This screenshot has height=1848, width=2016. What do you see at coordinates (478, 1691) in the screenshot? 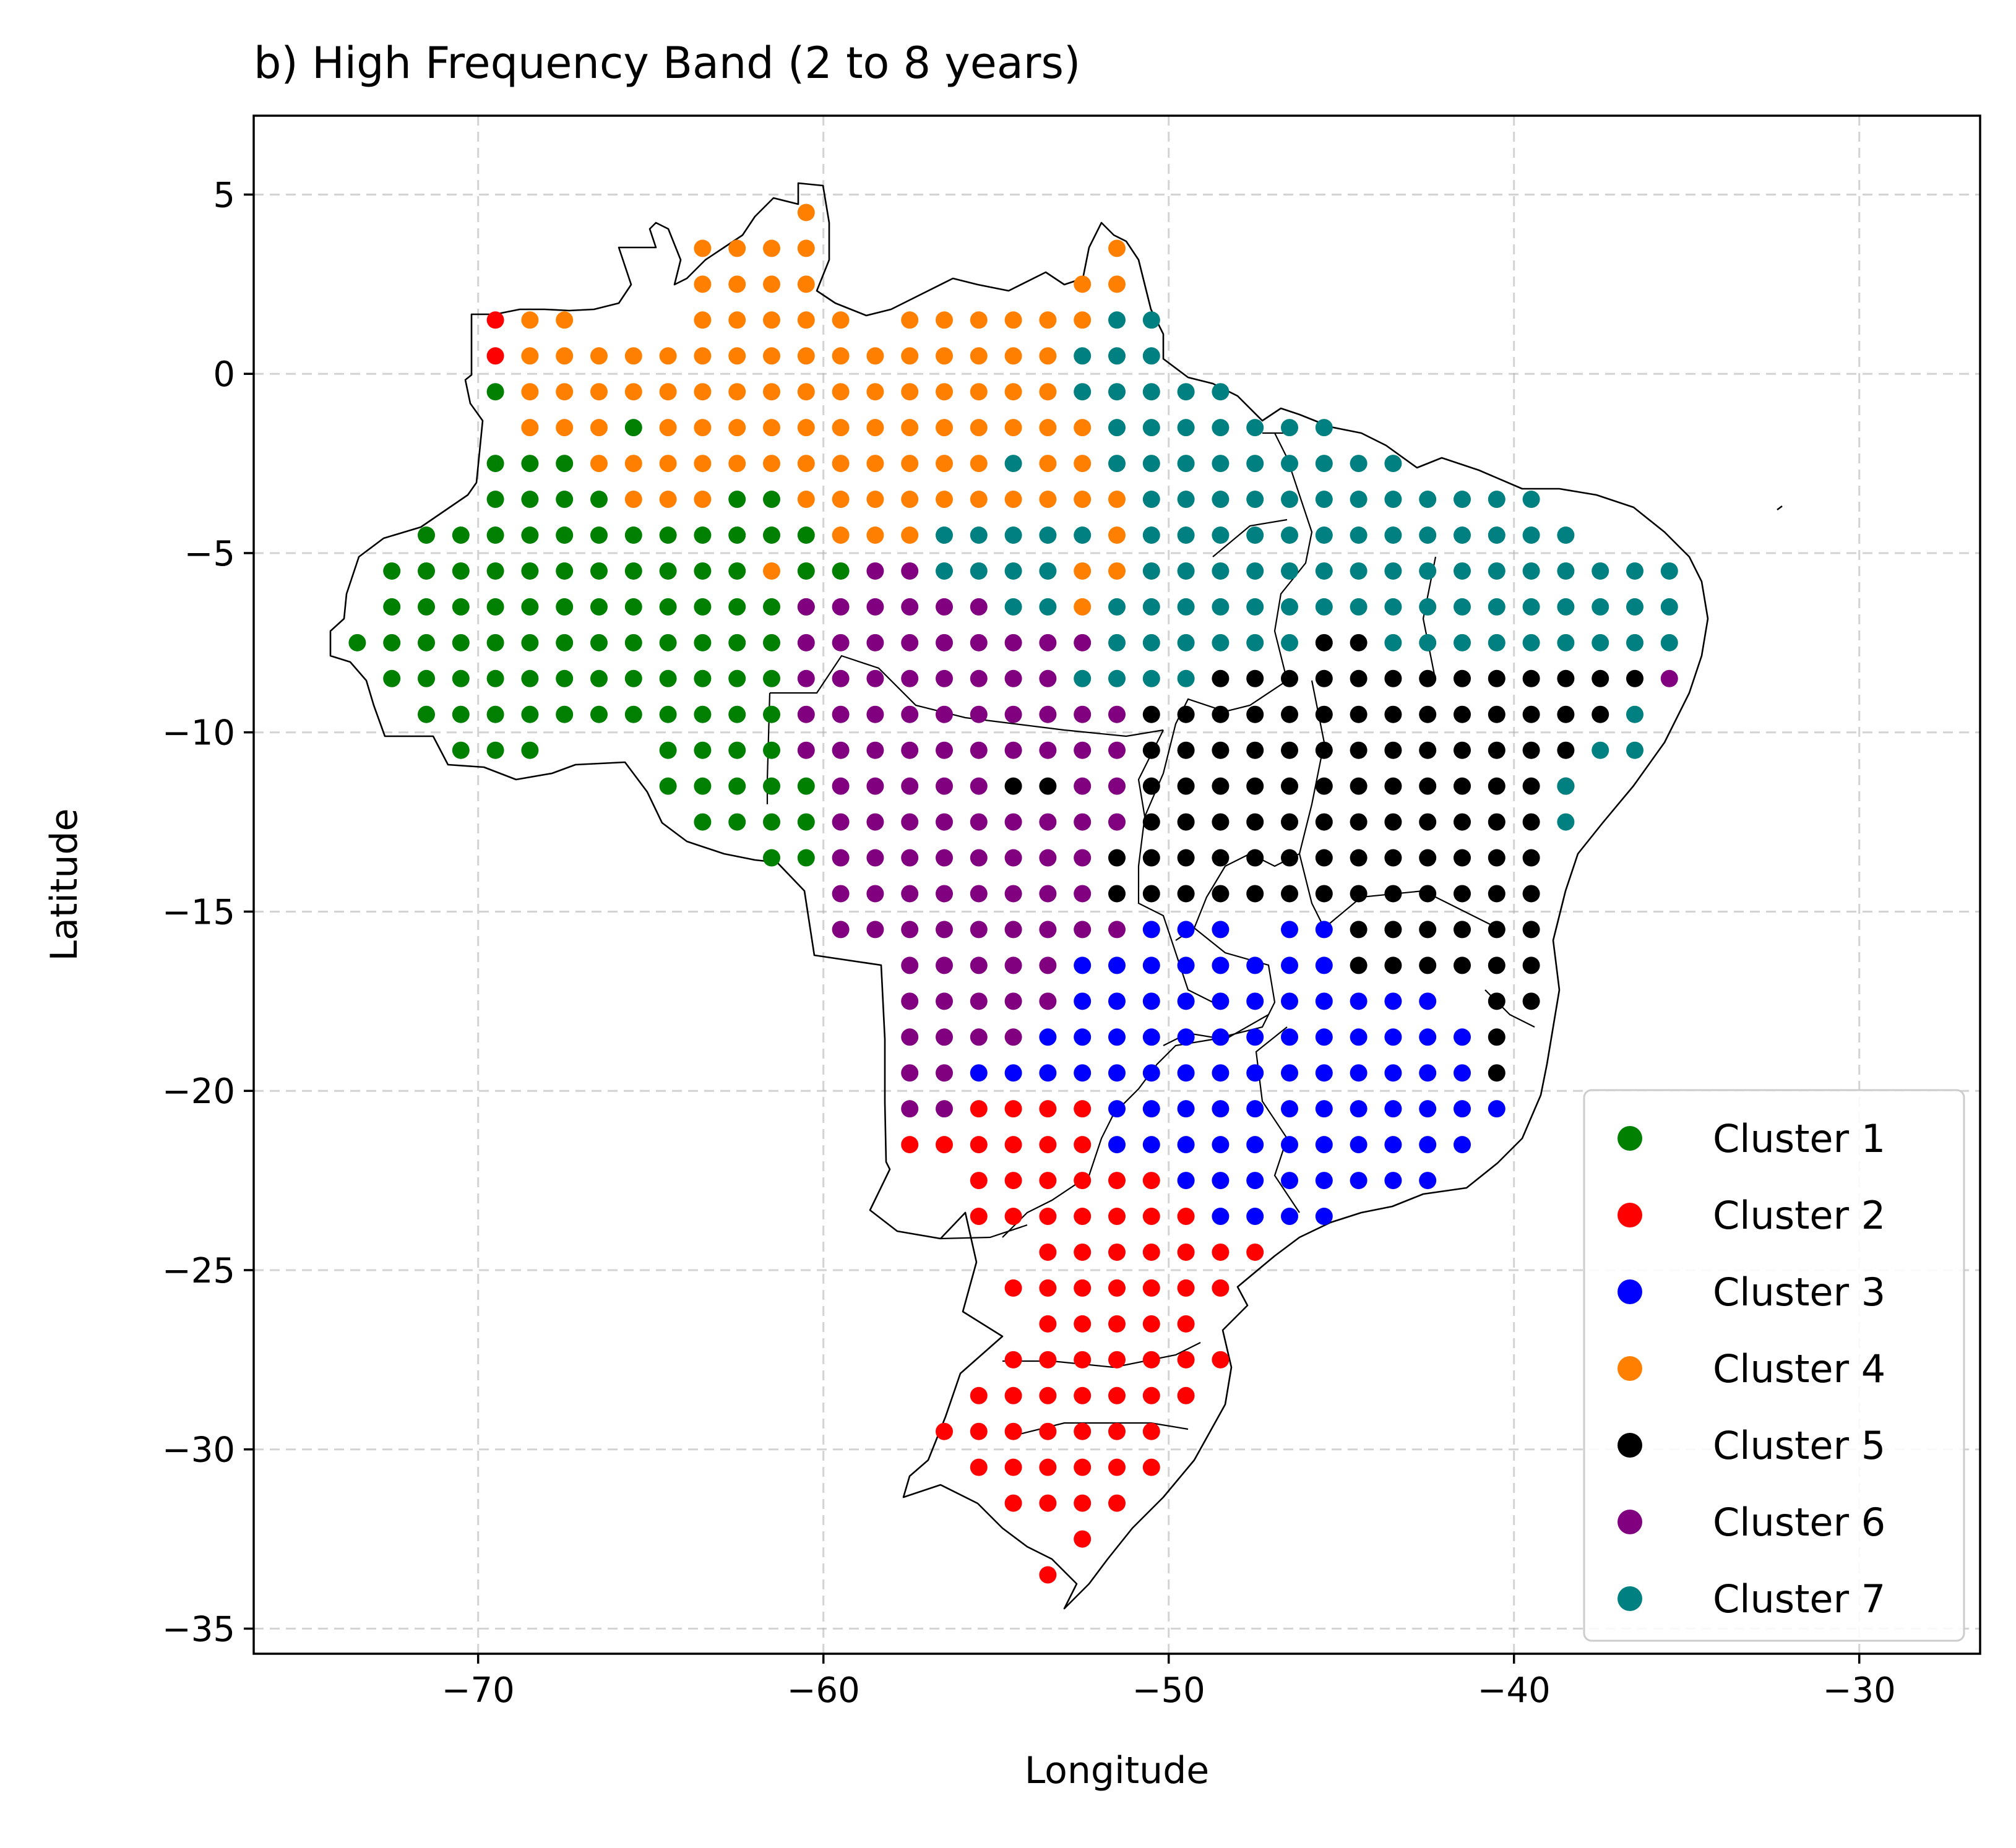
I see `x-tick-label: −70` at bounding box center [478, 1691].